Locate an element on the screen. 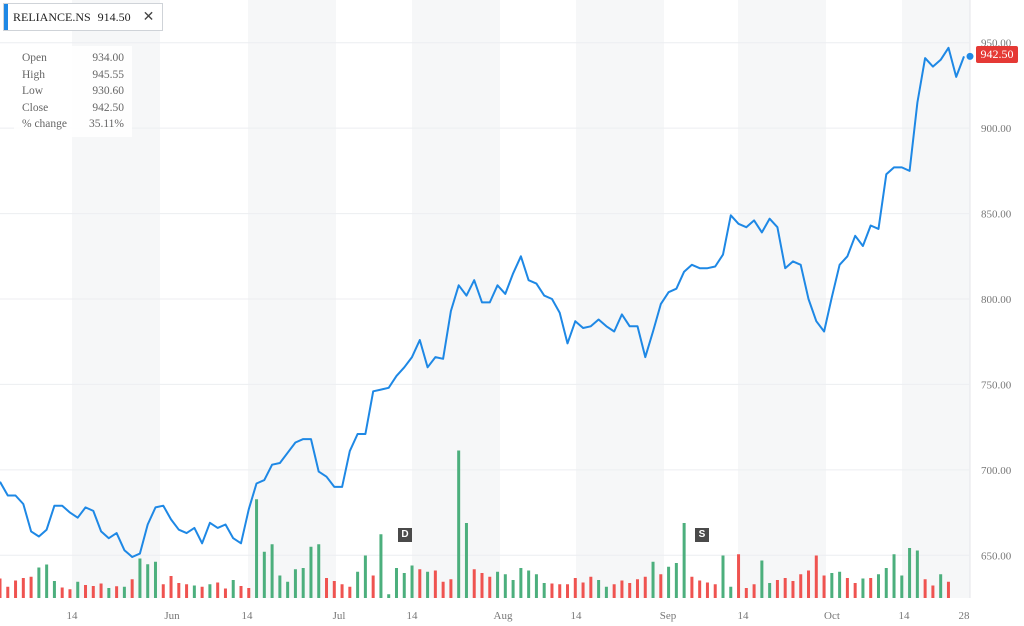  y-tick-label: 650.00 is located at coordinates (996, 556).